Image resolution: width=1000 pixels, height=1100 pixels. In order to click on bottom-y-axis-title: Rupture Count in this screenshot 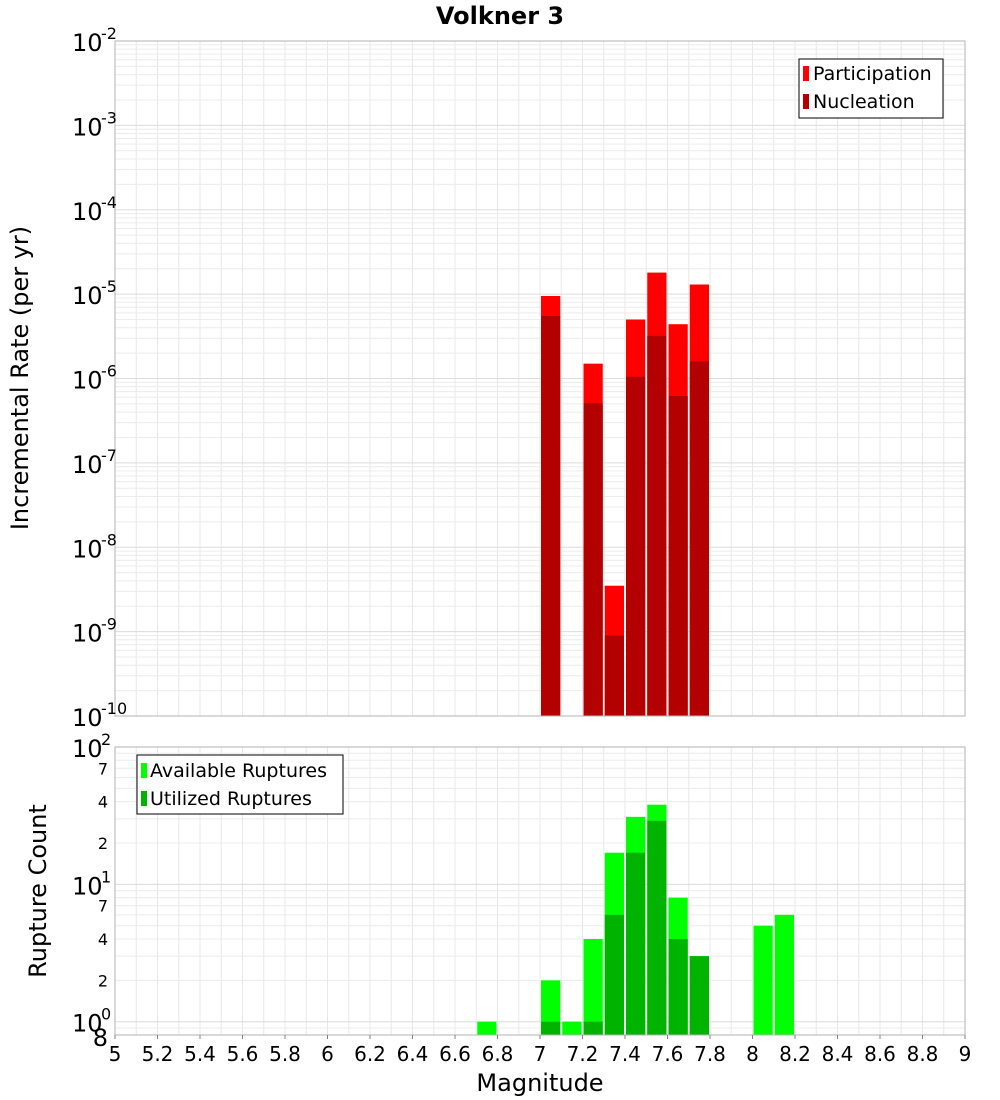, I will do `click(38, 891)`.